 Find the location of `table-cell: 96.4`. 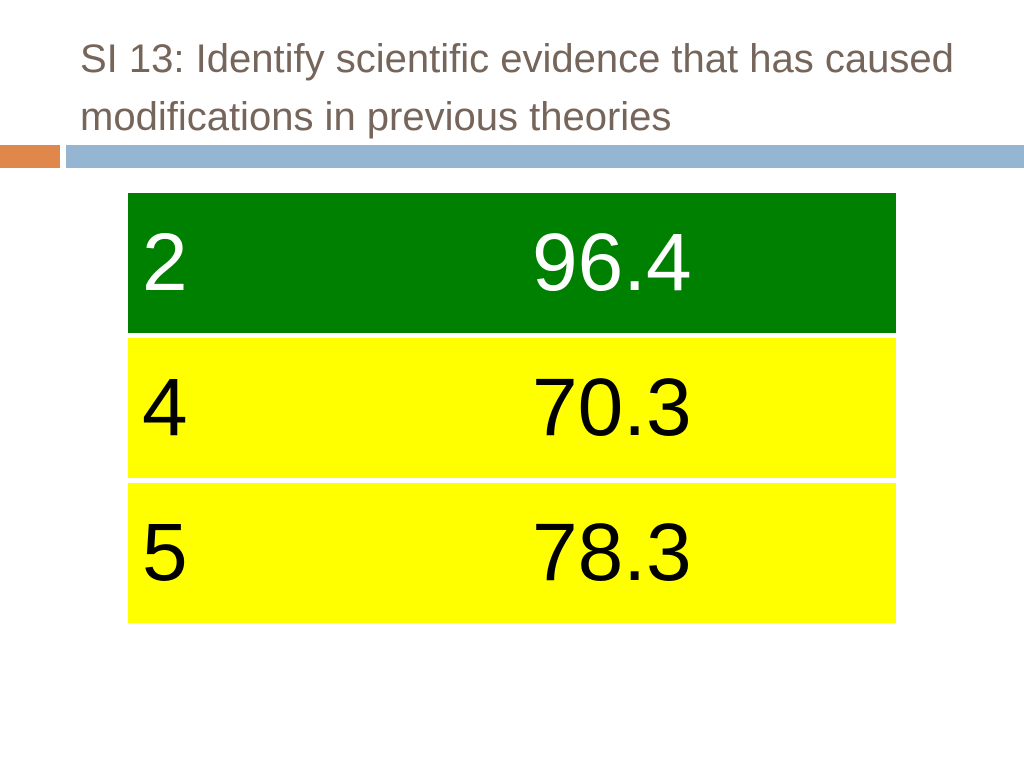

table-cell: 96.4 is located at coordinates (714, 263).